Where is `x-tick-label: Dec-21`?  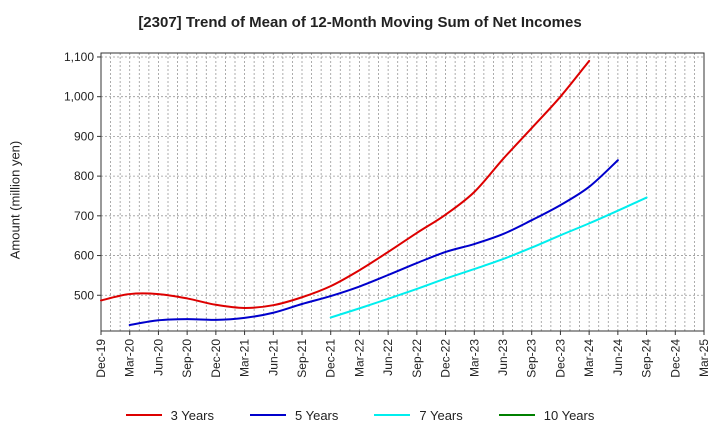
x-tick-label: Dec-21 is located at coordinates (331, 358).